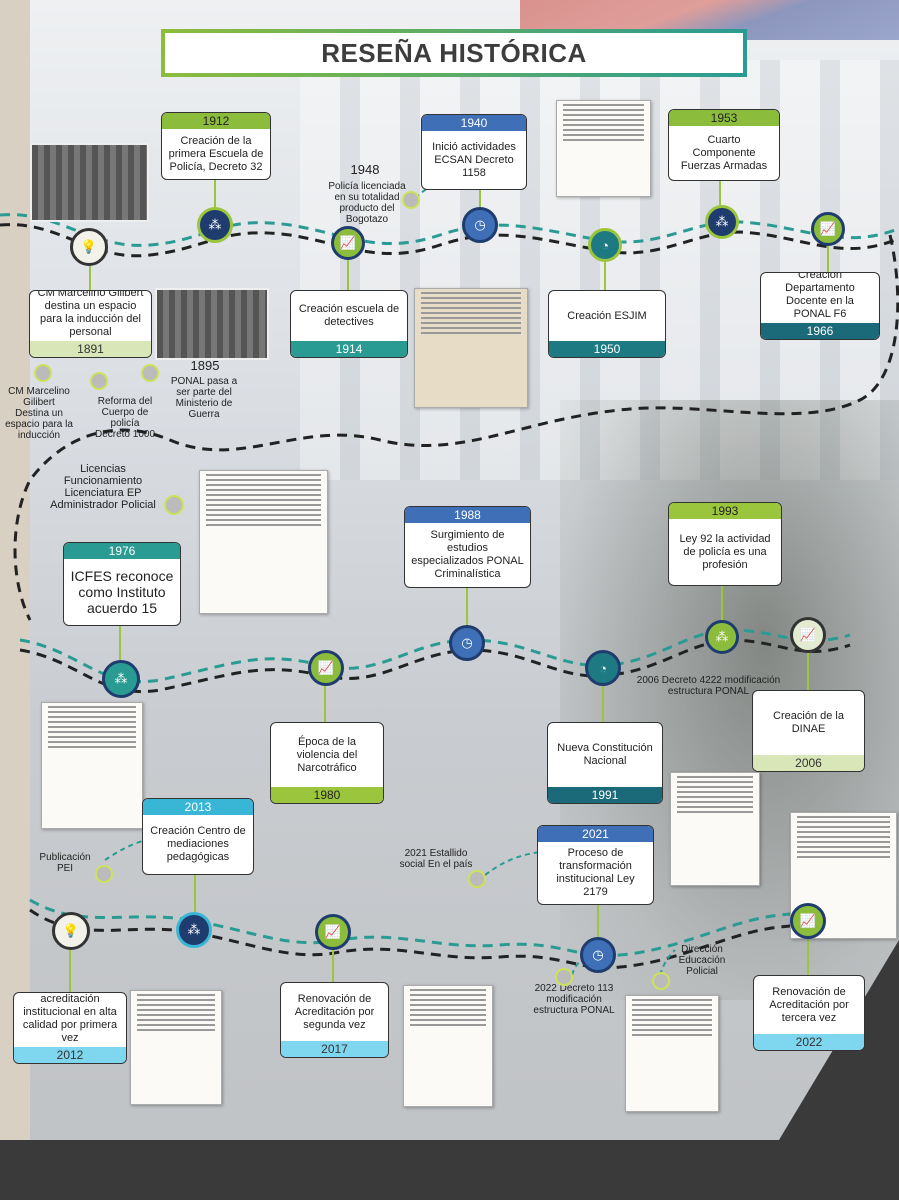 Image resolution: width=899 pixels, height=1200 pixels. What do you see at coordinates (808, 763) in the screenshot?
I see `card-year: 2006` at bounding box center [808, 763].